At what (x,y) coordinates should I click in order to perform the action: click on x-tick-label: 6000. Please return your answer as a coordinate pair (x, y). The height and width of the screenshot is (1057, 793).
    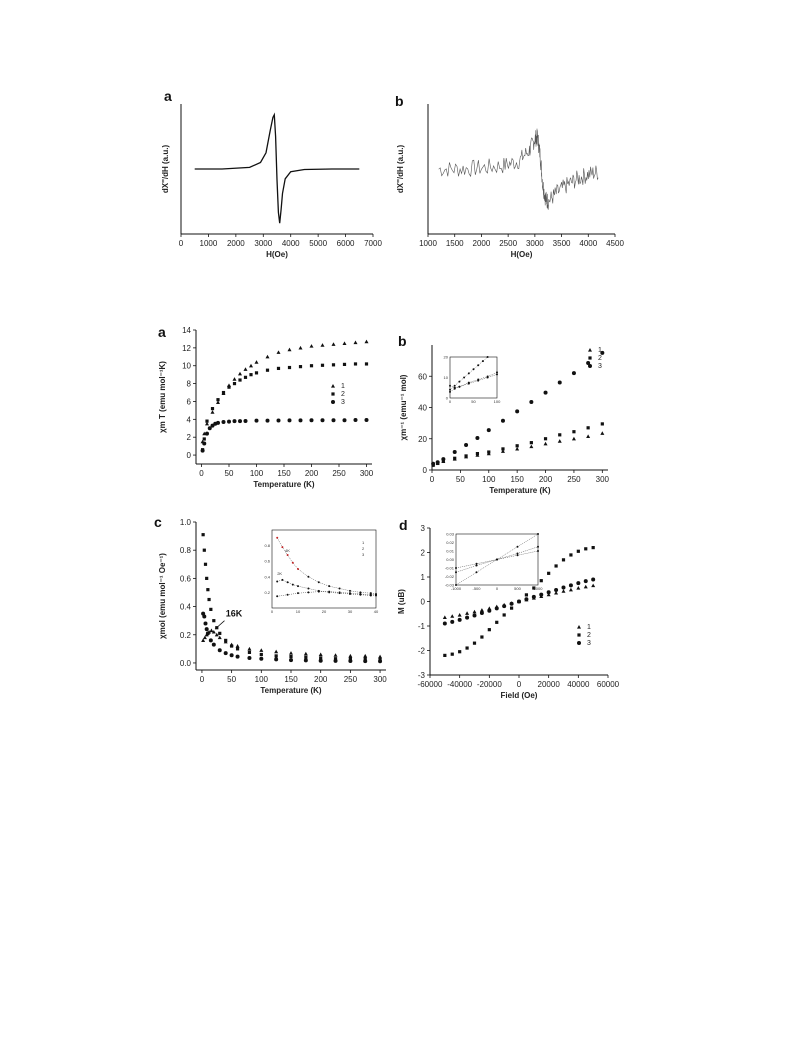
    Looking at the image, I should click on (346, 243).